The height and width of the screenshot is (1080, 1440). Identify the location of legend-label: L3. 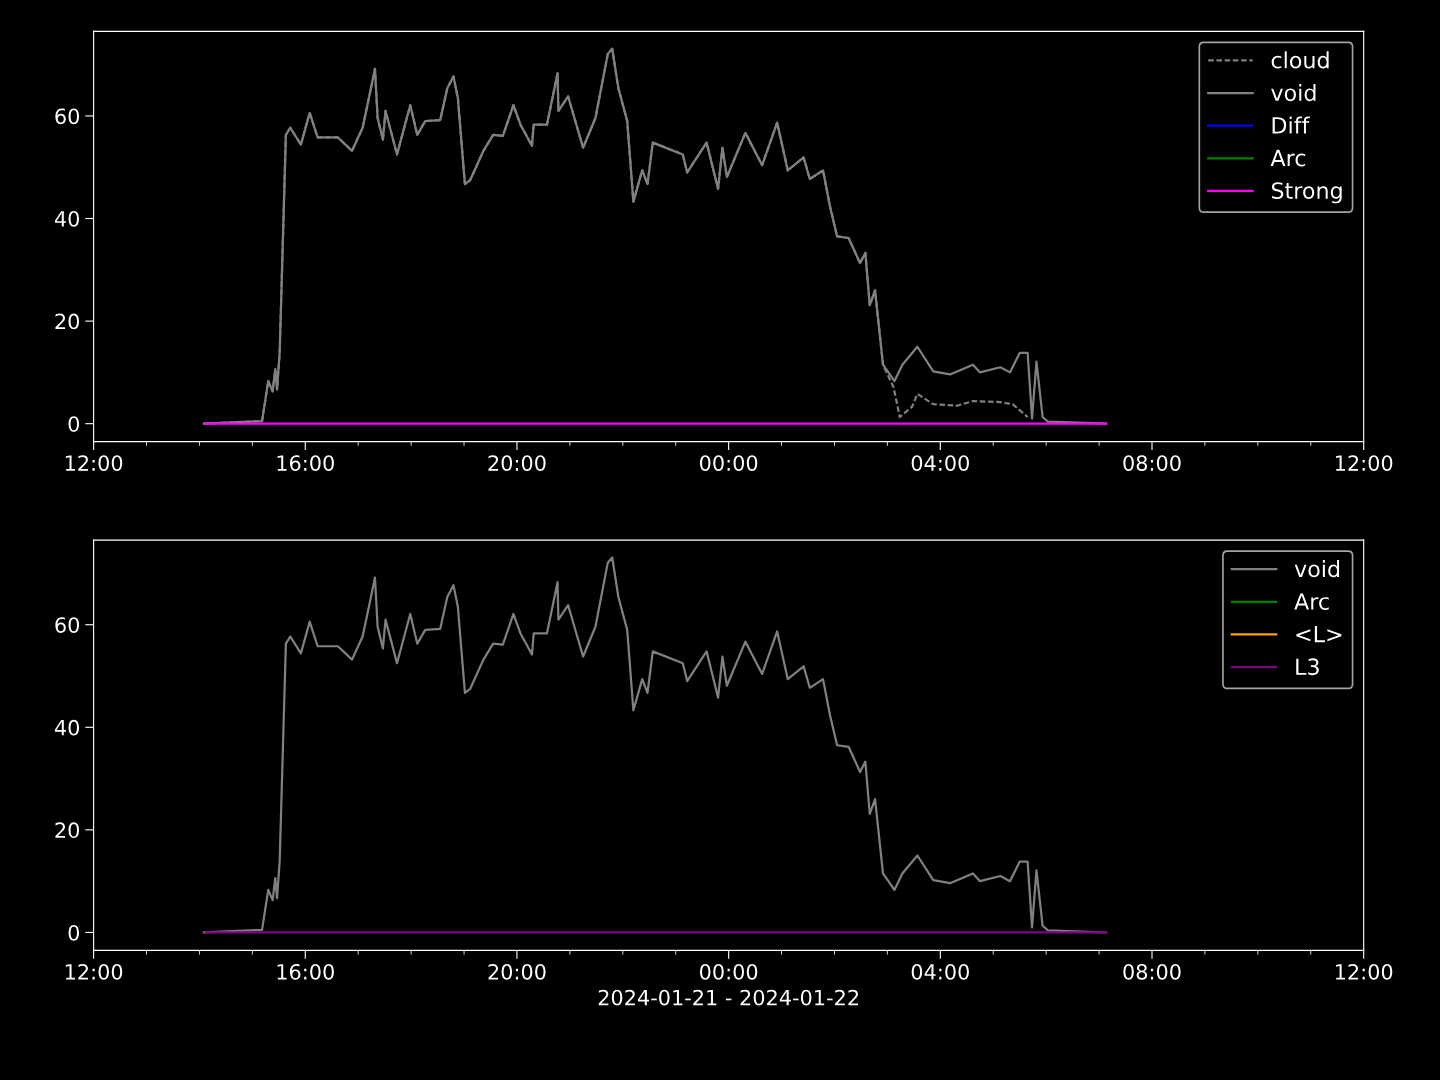
(1307, 667).